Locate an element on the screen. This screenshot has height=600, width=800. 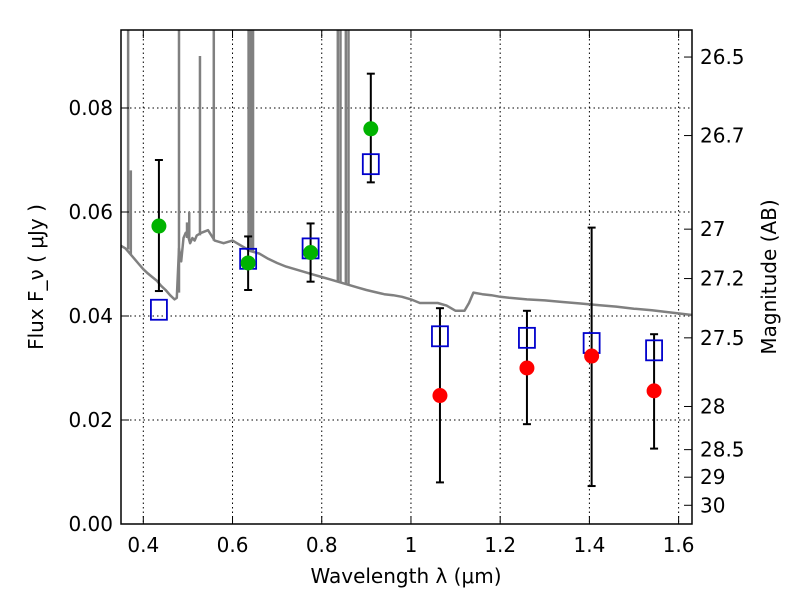
right-tick-label: 26.5 is located at coordinates (722, 57).